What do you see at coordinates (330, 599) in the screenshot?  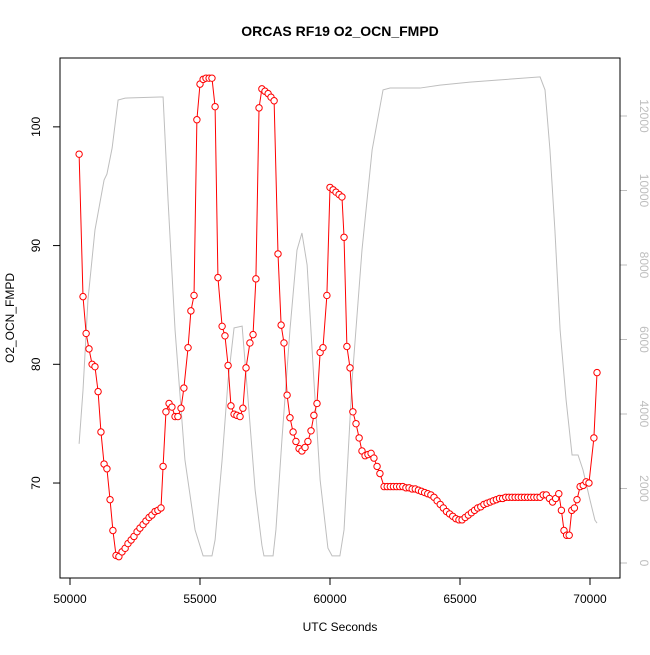 I see `x-tick-label: 60000` at bounding box center [330, 599].